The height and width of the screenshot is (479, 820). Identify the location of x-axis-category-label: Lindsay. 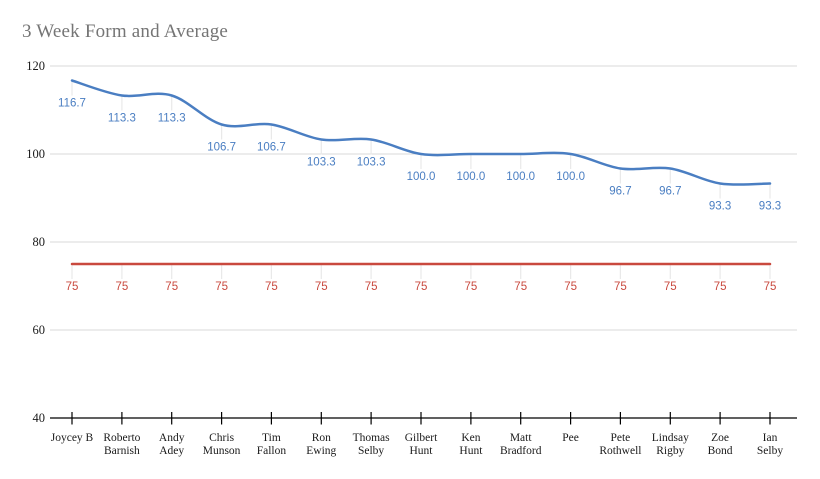
(670, 438).